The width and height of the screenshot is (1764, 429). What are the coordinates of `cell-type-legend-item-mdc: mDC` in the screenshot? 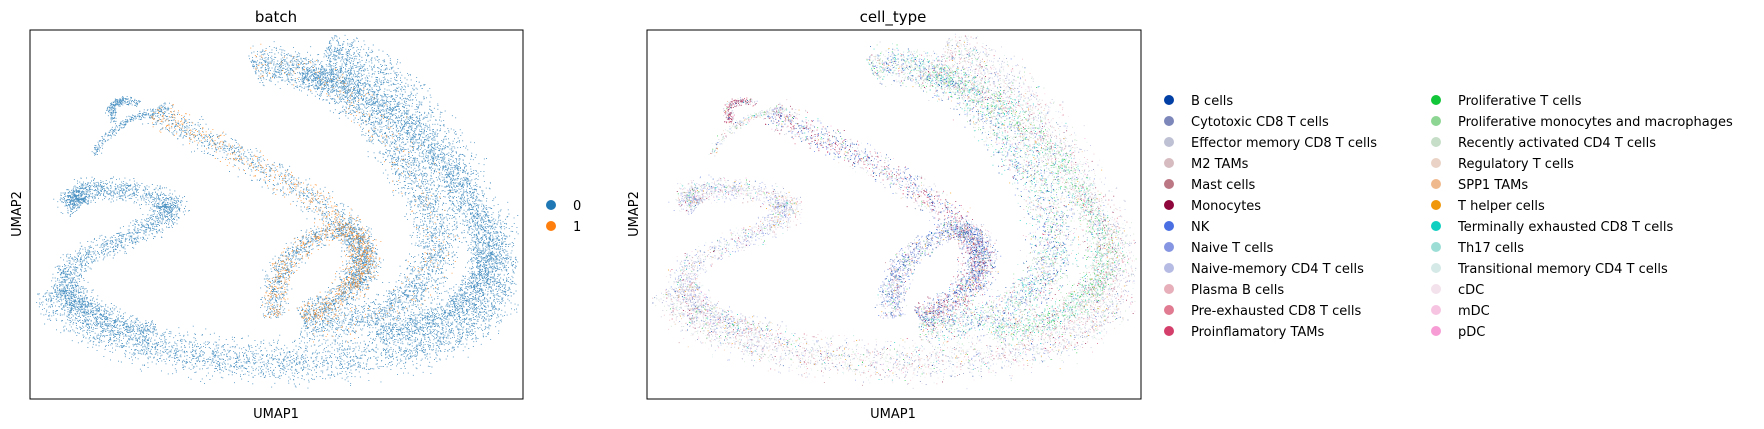 It's located at (1460, 311).